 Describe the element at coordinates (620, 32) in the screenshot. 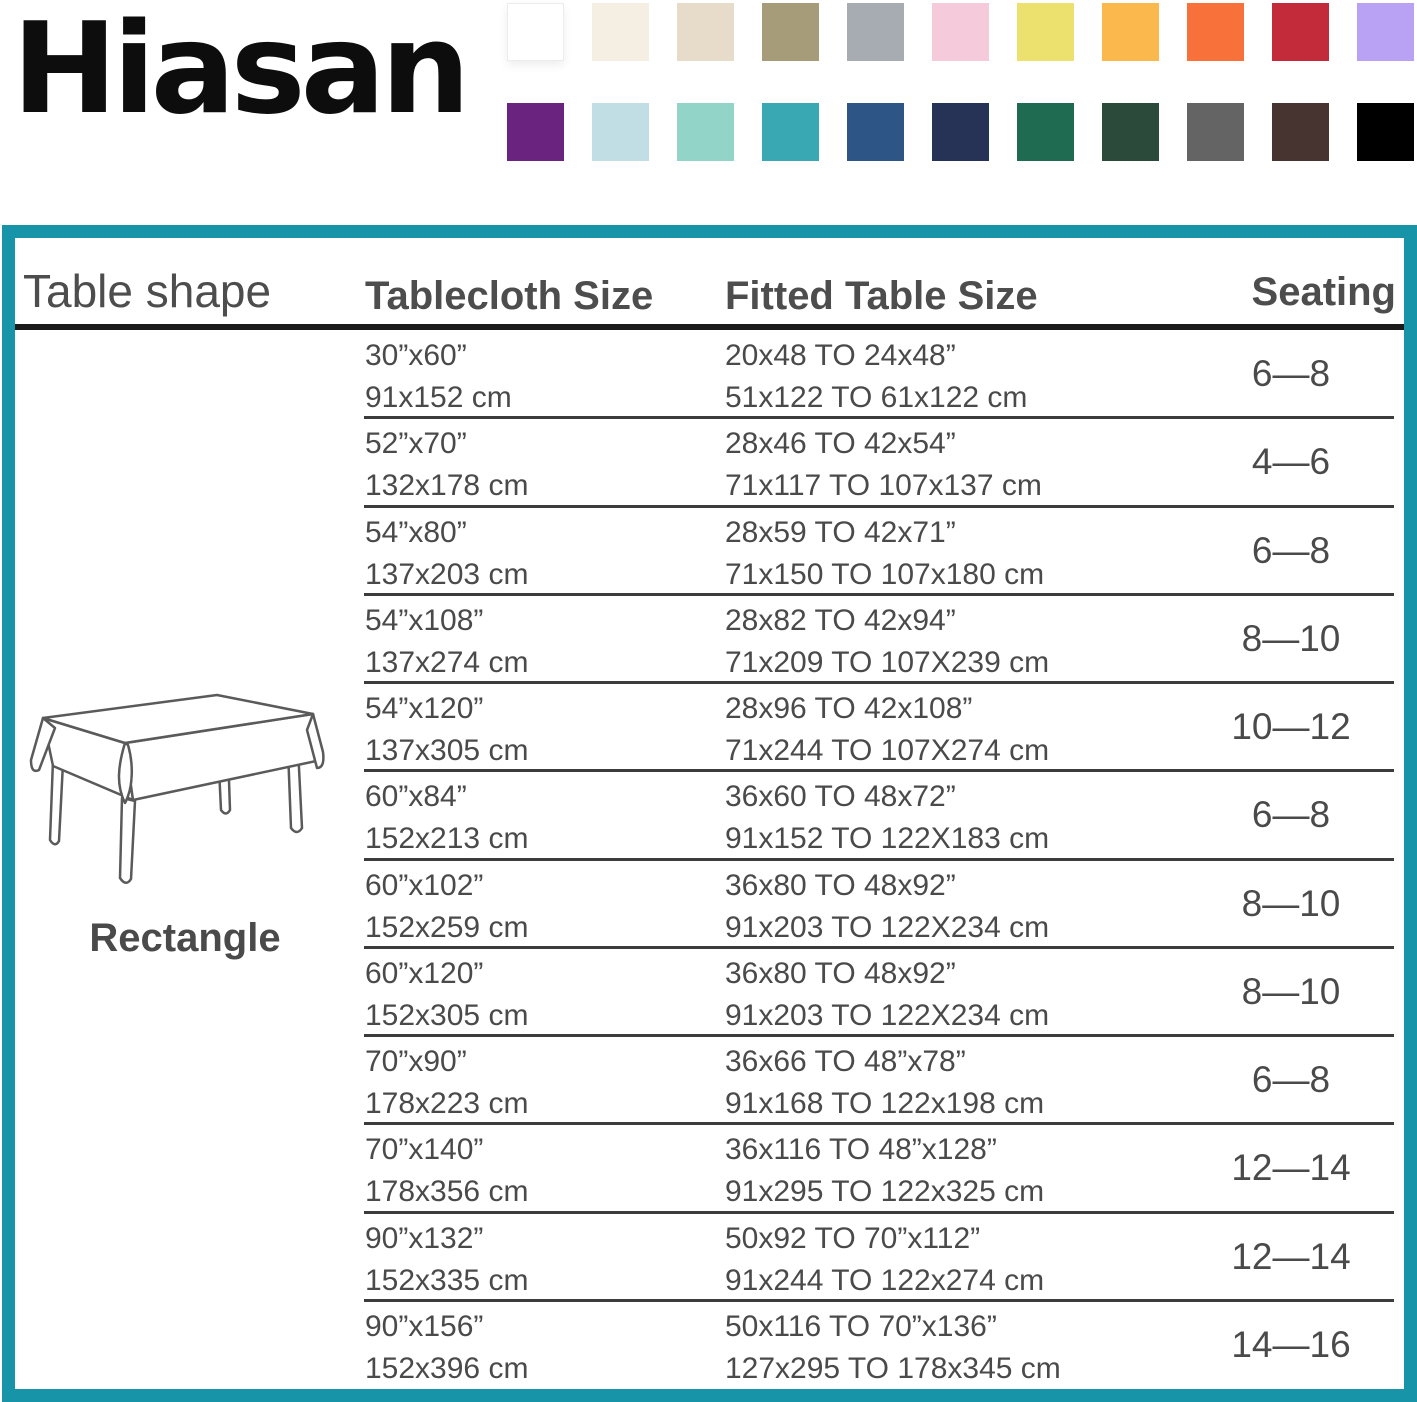

I see `color-swatch-ivory` at that location.